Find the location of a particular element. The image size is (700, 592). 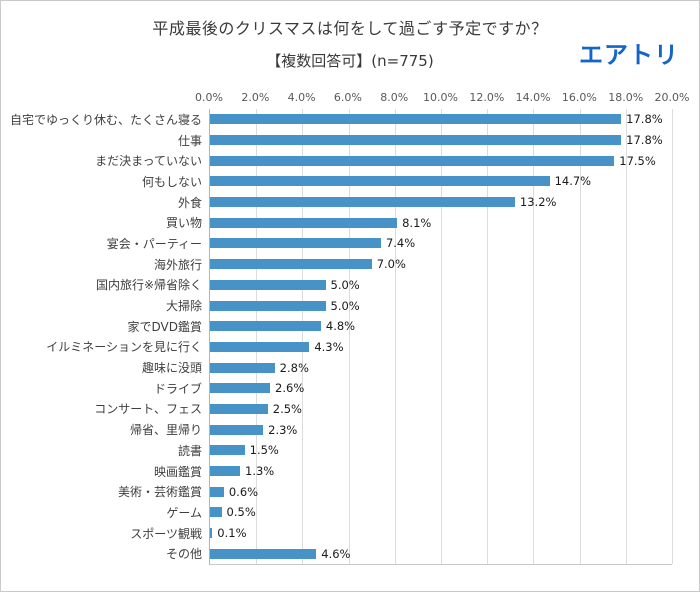

bar-value-label: 13.2% is located at coordinates (538, 202).